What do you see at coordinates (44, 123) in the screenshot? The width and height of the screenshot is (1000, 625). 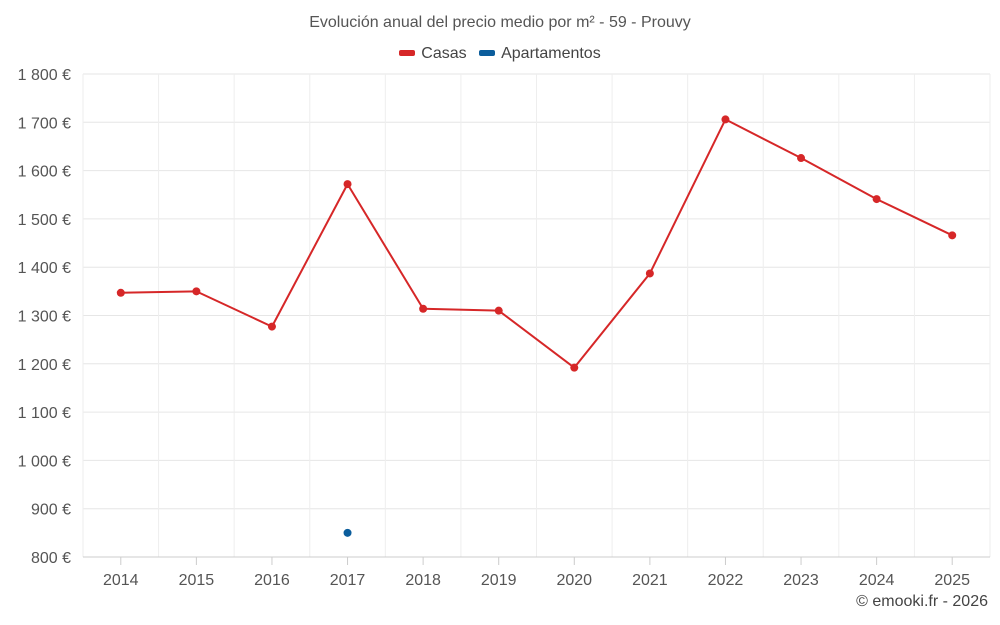 I see `y-tick-label: 1 700 €` at bounding box center [44, 123].